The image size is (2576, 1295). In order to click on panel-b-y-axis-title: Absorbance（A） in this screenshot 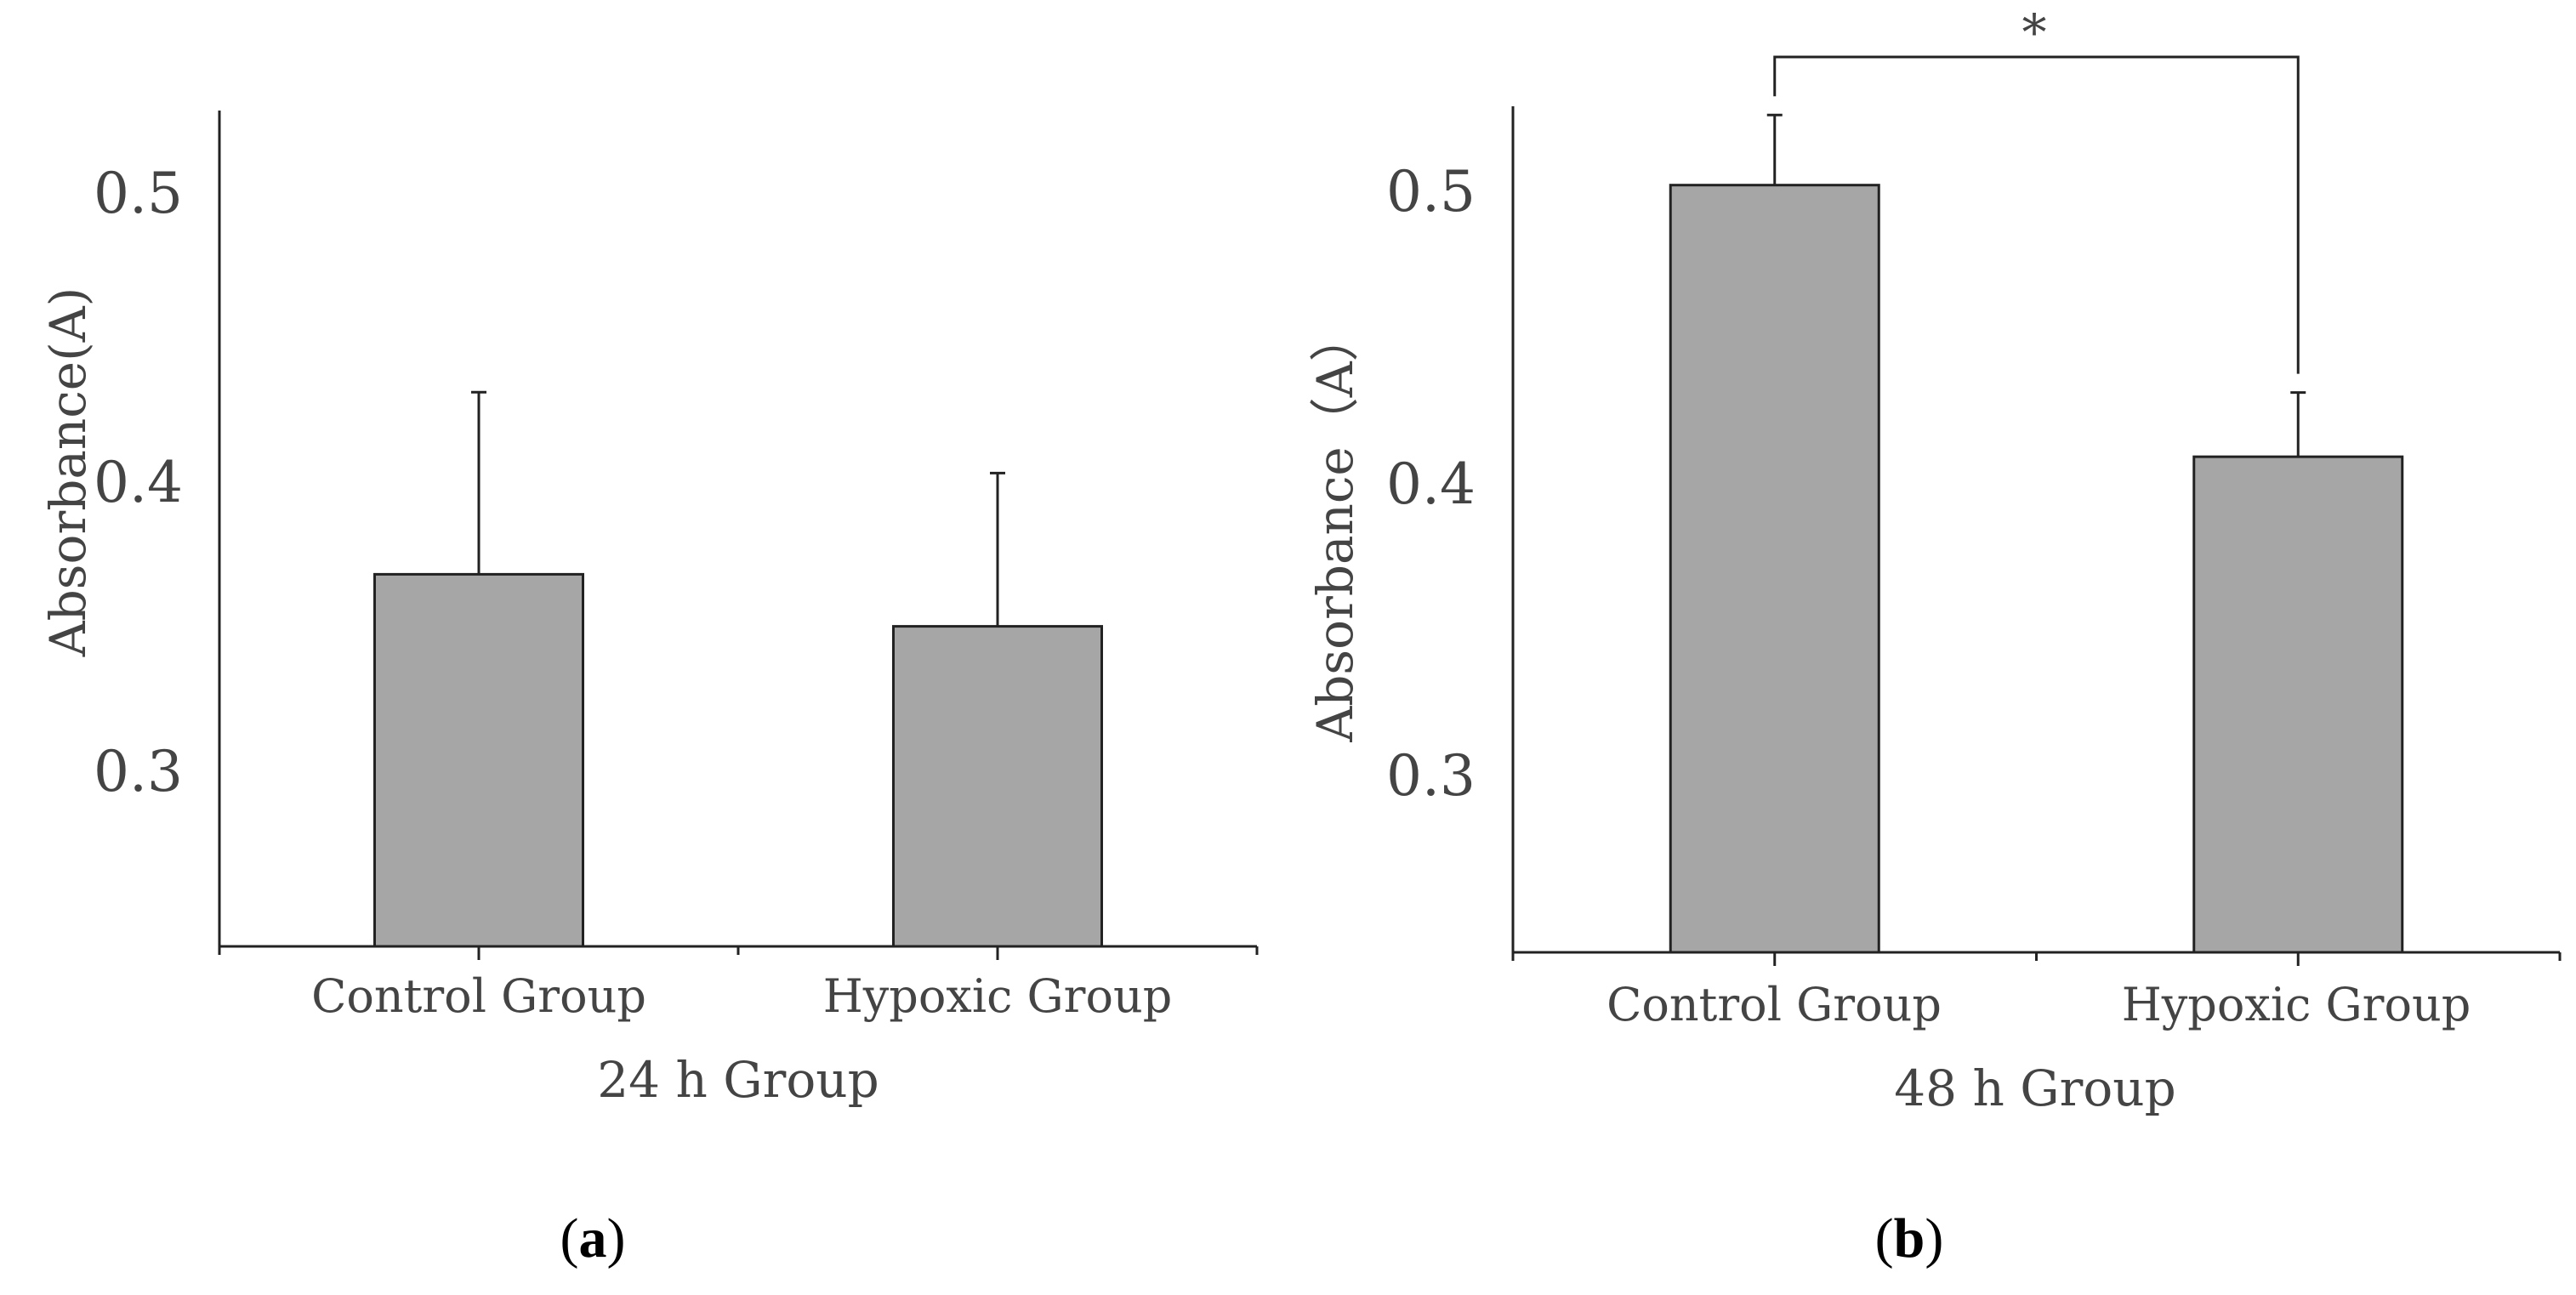, I will do `click(1335, 527)`.